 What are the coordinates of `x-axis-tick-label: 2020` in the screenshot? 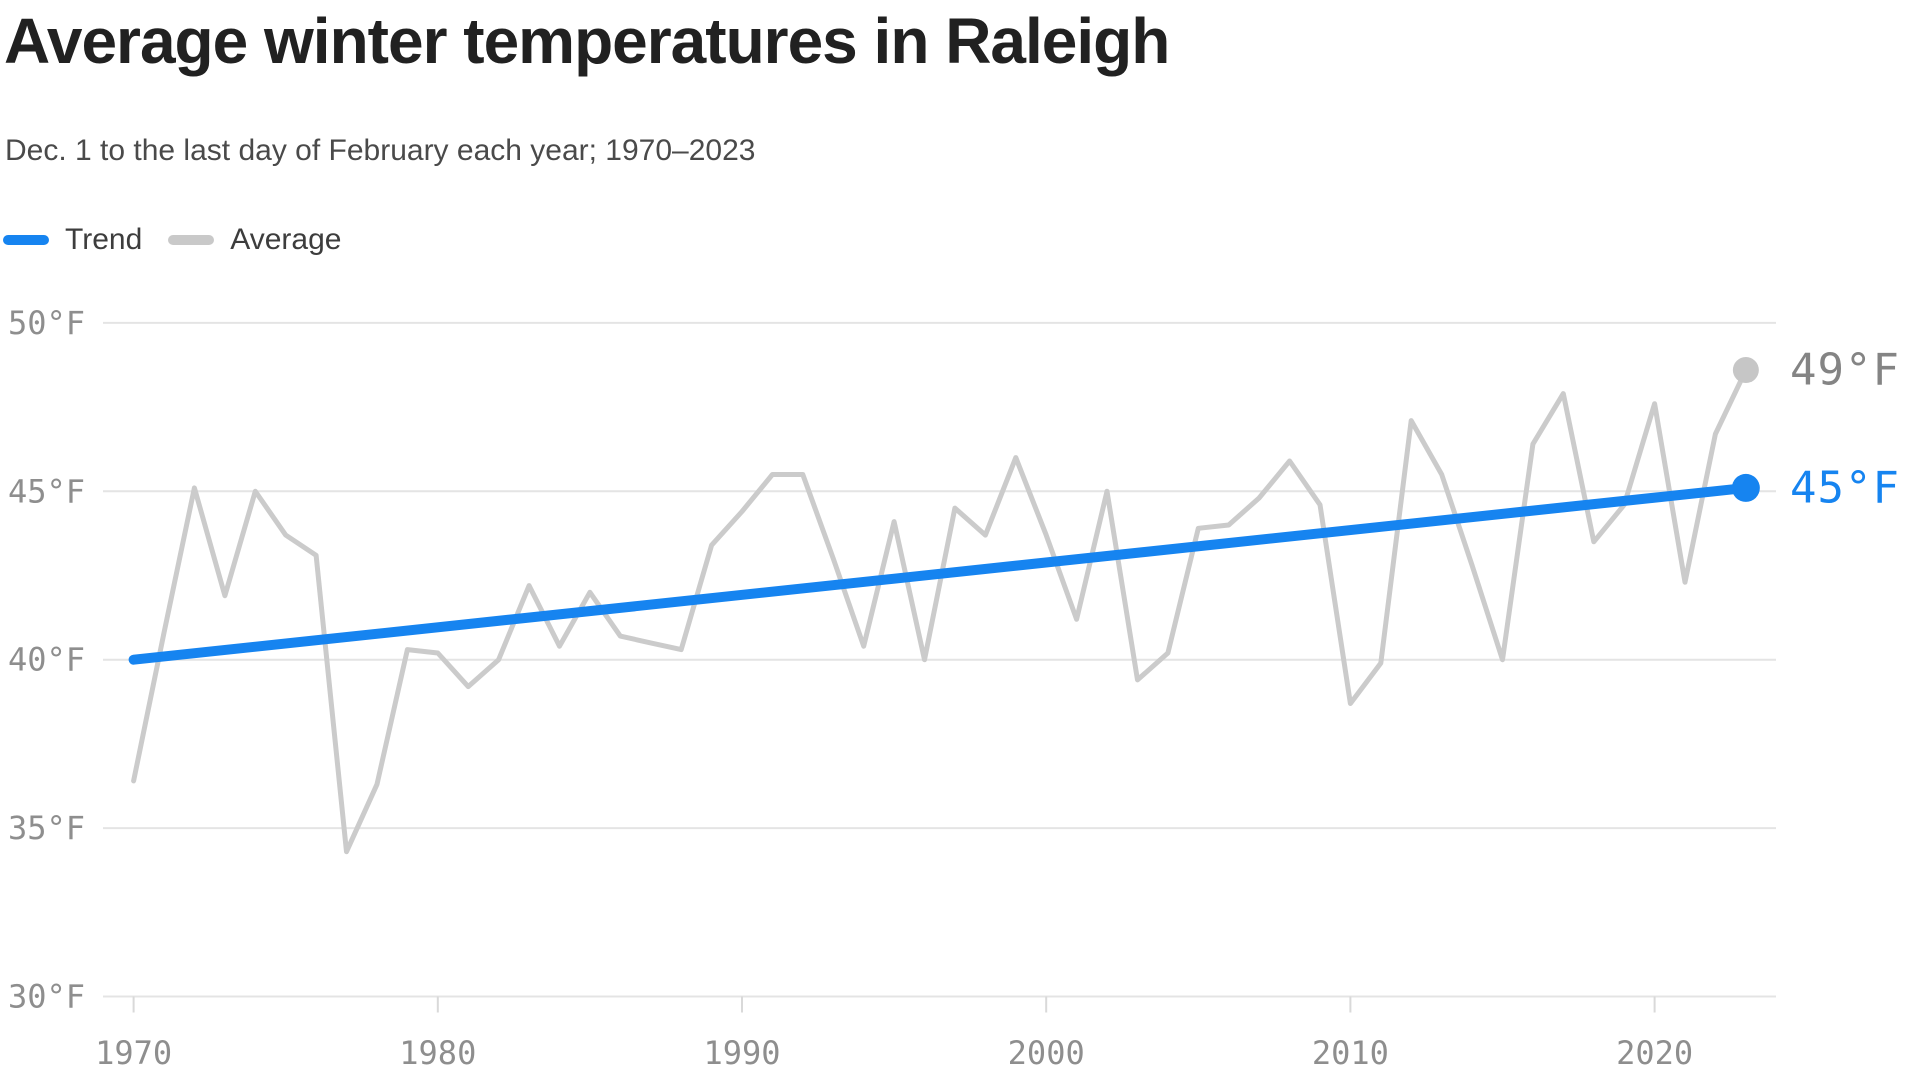 It's located at (1654, 1053).